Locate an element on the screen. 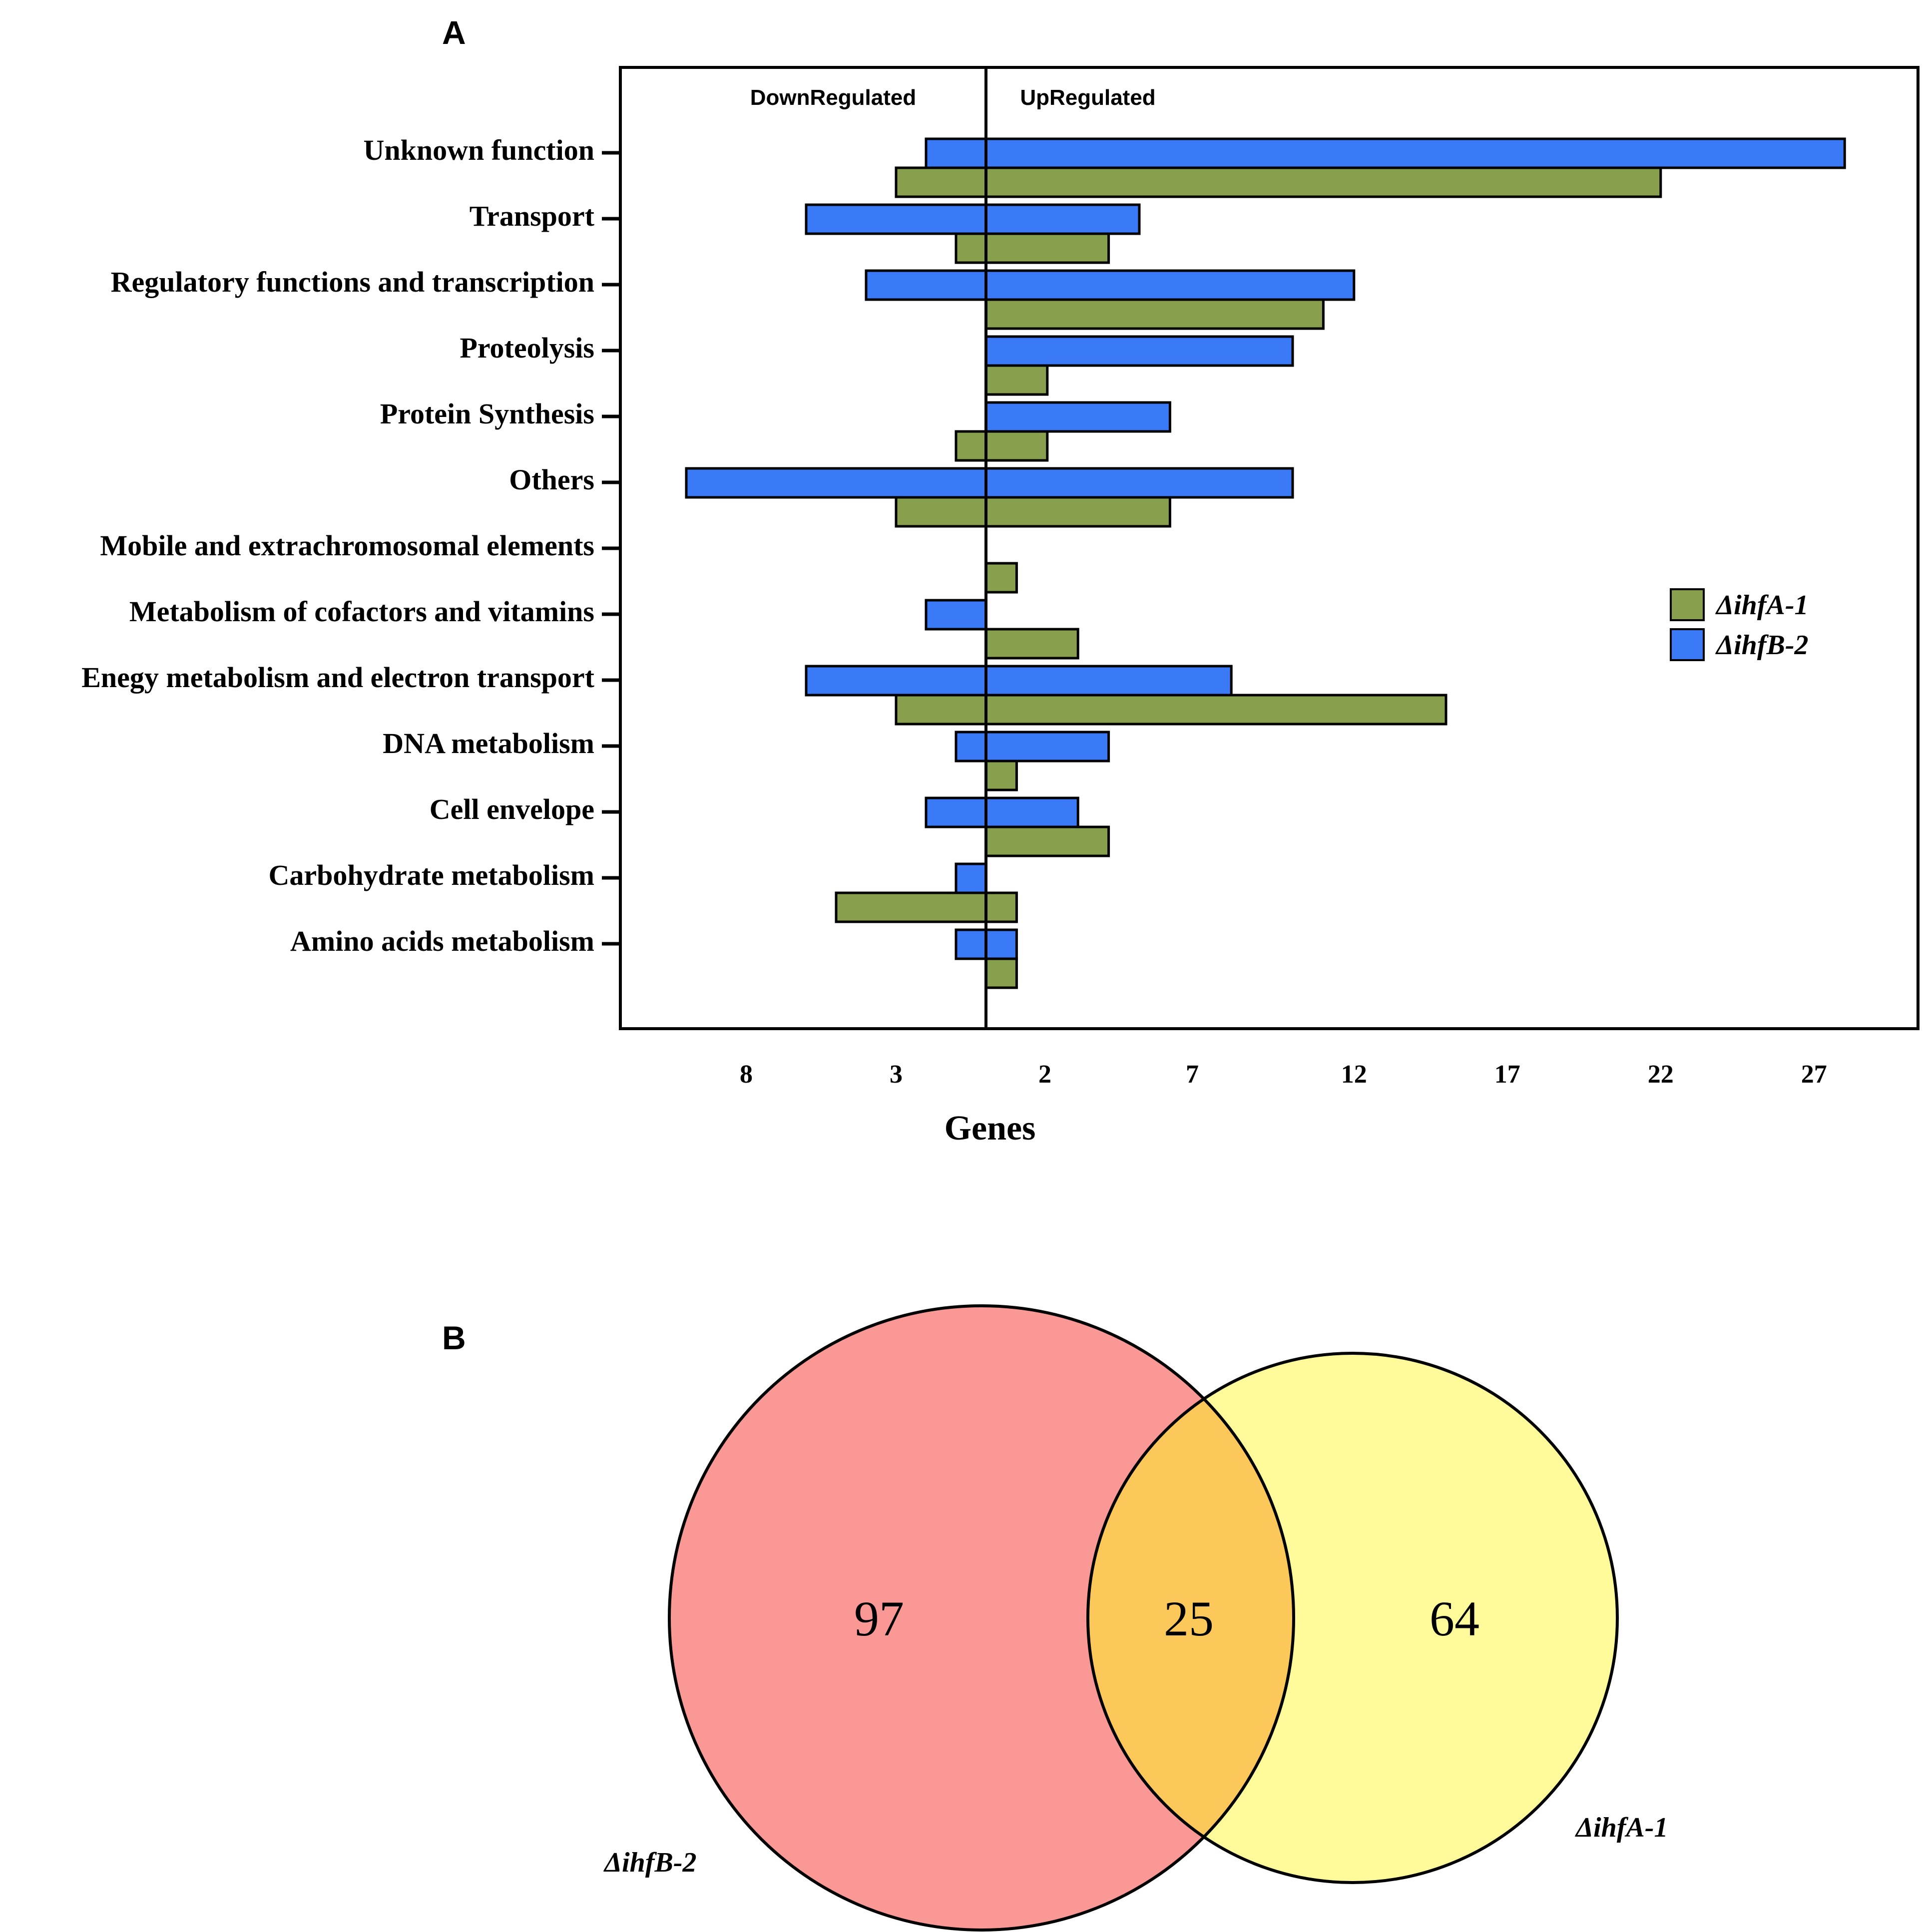 The height and width of the screenshot is (1932, 1923). bar-up-delta-ihfa-1-proteolysis is located at coordinates (1016, 380).